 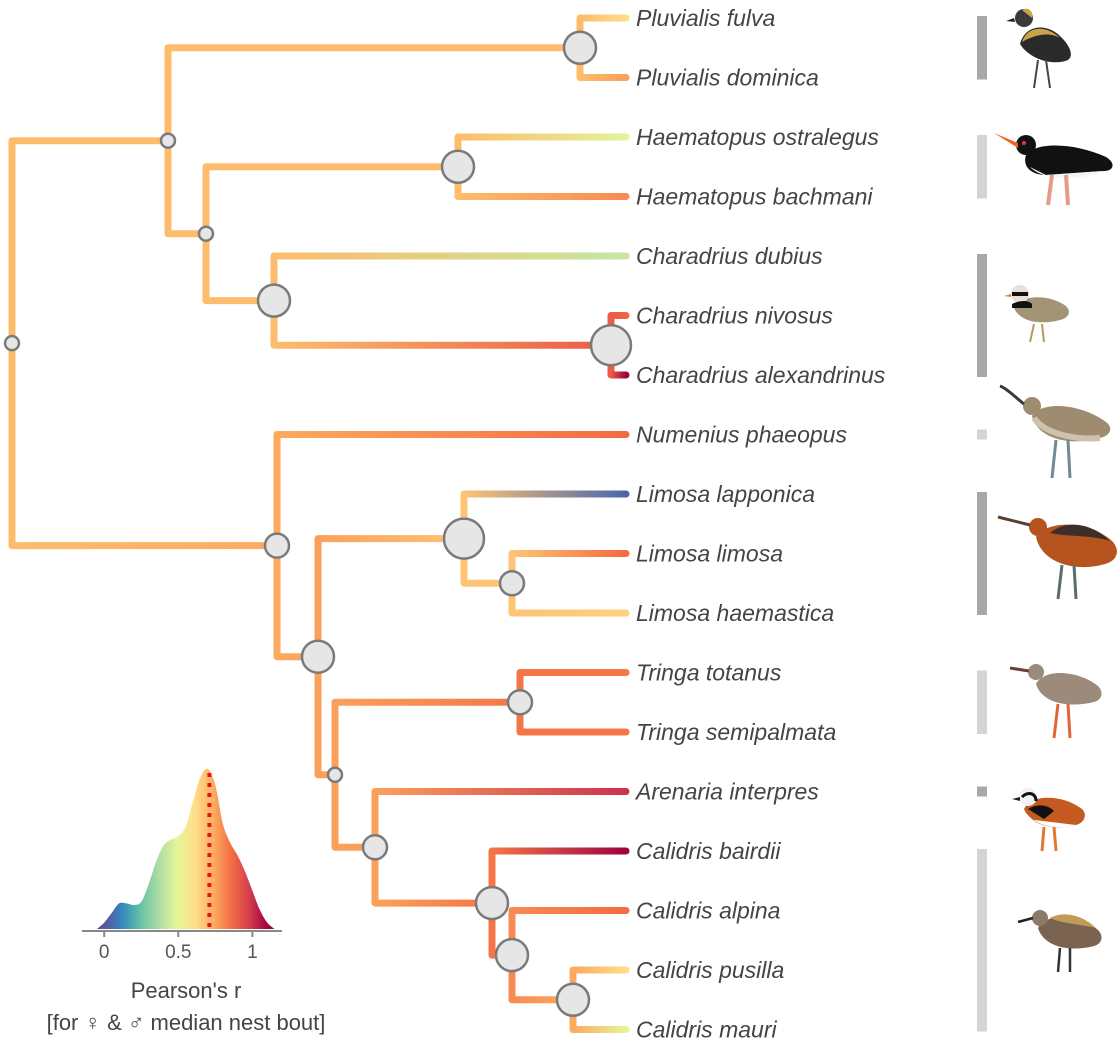 What do you see at coordinates (735, 613) in the screenshot?
I see `tip-label-t11: Limosa haemastica` at bounding box center [735, 613].